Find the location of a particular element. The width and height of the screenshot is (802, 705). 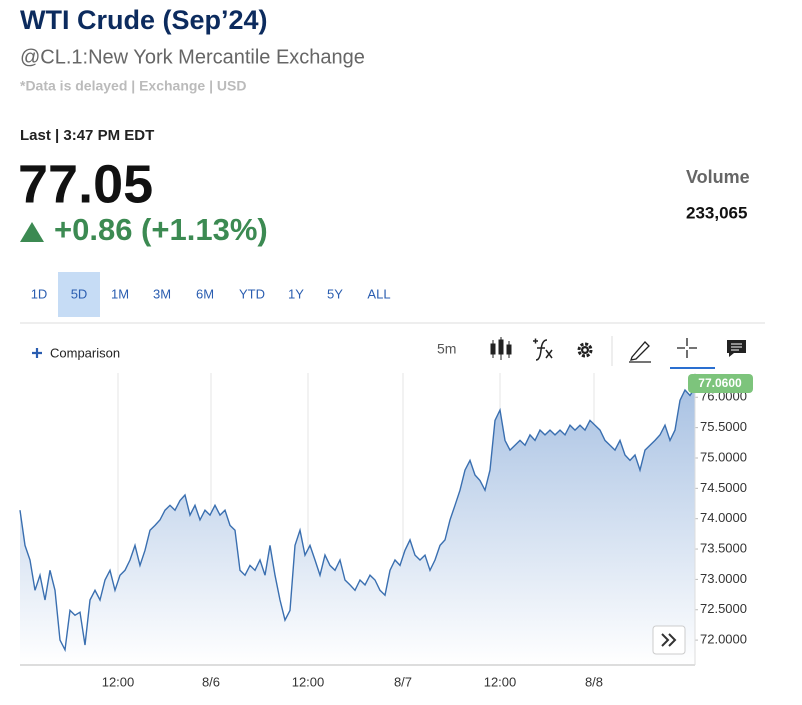

range-tab: 1Y is located at coordinates (296, 293).